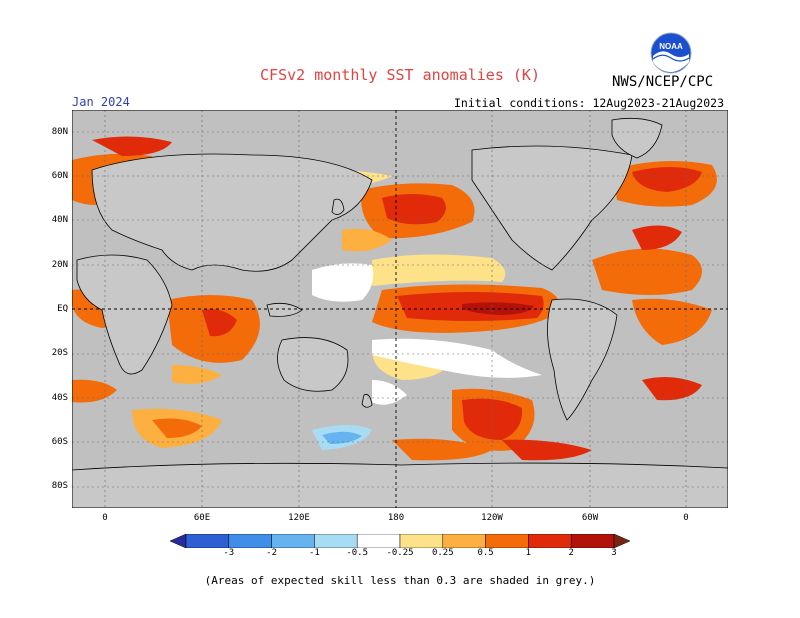  Describe the element at coordinates (59, 176) in the screenshot. I see `lat-label: 60N` at that location.